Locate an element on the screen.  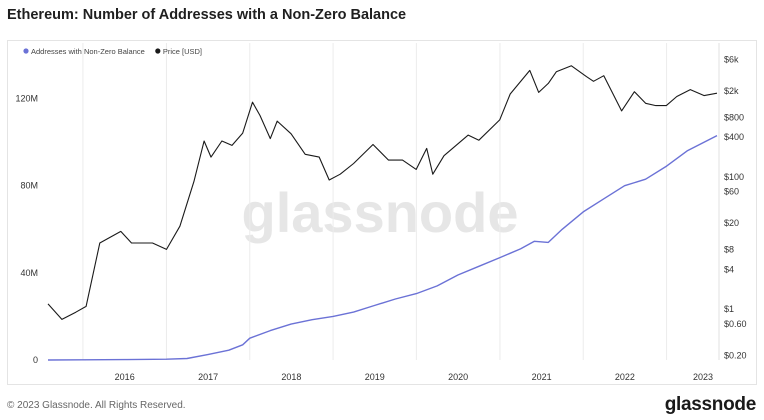
y-left-tick-label: 40M is located at coordinates (29, 273).